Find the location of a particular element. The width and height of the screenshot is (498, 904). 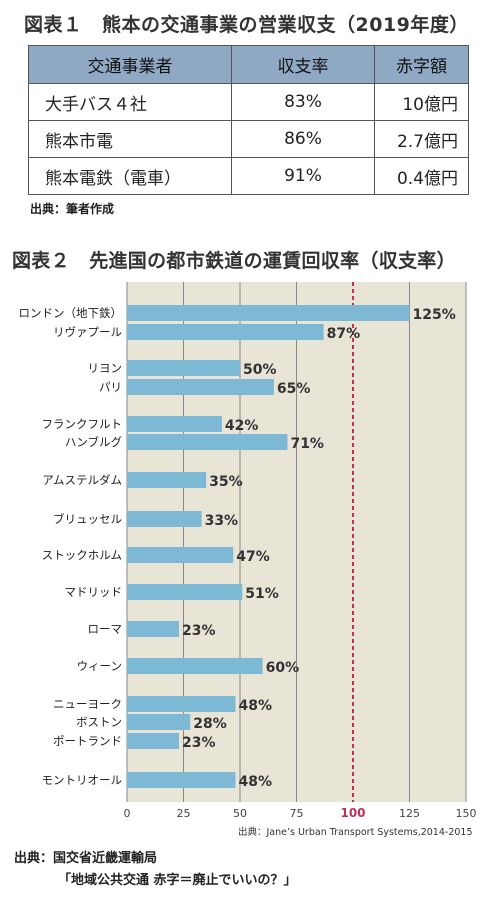

row-deficit: 2.7億円 is located at coordinates (421, 139).